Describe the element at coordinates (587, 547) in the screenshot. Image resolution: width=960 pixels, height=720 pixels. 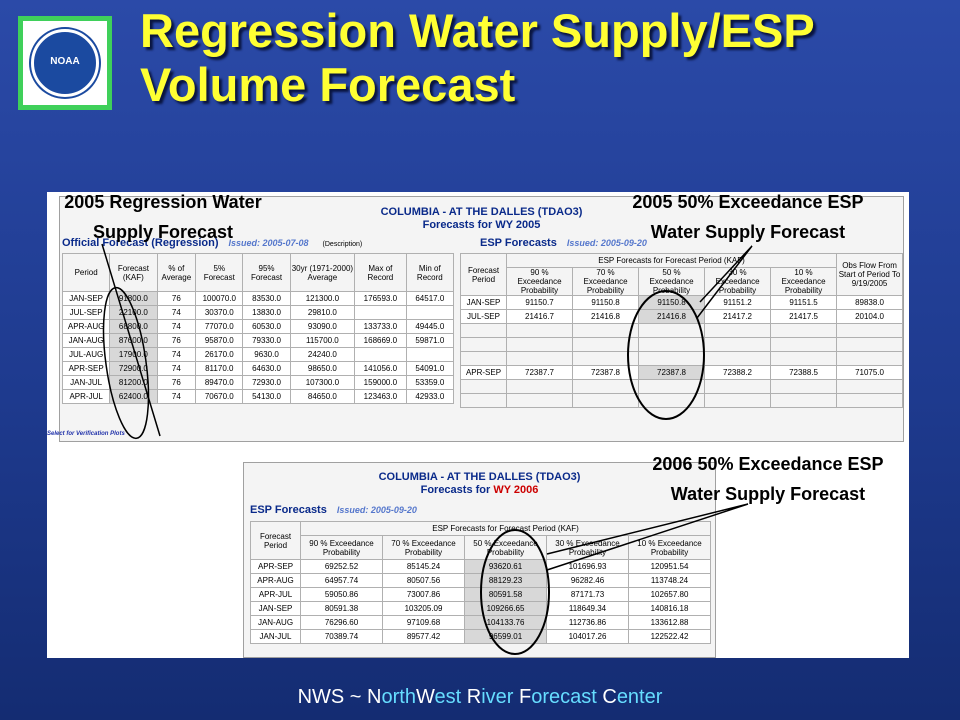
I see `esp-2006-column-header: 30 % Exceedance Probability` at that location.